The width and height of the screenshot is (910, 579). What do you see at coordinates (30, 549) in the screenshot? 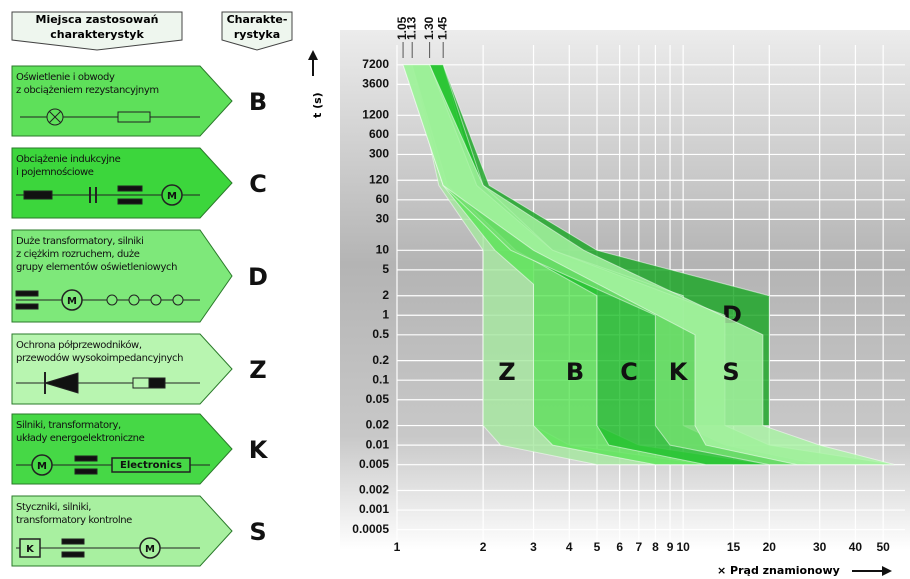
I see `icon-text: K` at bounding box center [30, 549].